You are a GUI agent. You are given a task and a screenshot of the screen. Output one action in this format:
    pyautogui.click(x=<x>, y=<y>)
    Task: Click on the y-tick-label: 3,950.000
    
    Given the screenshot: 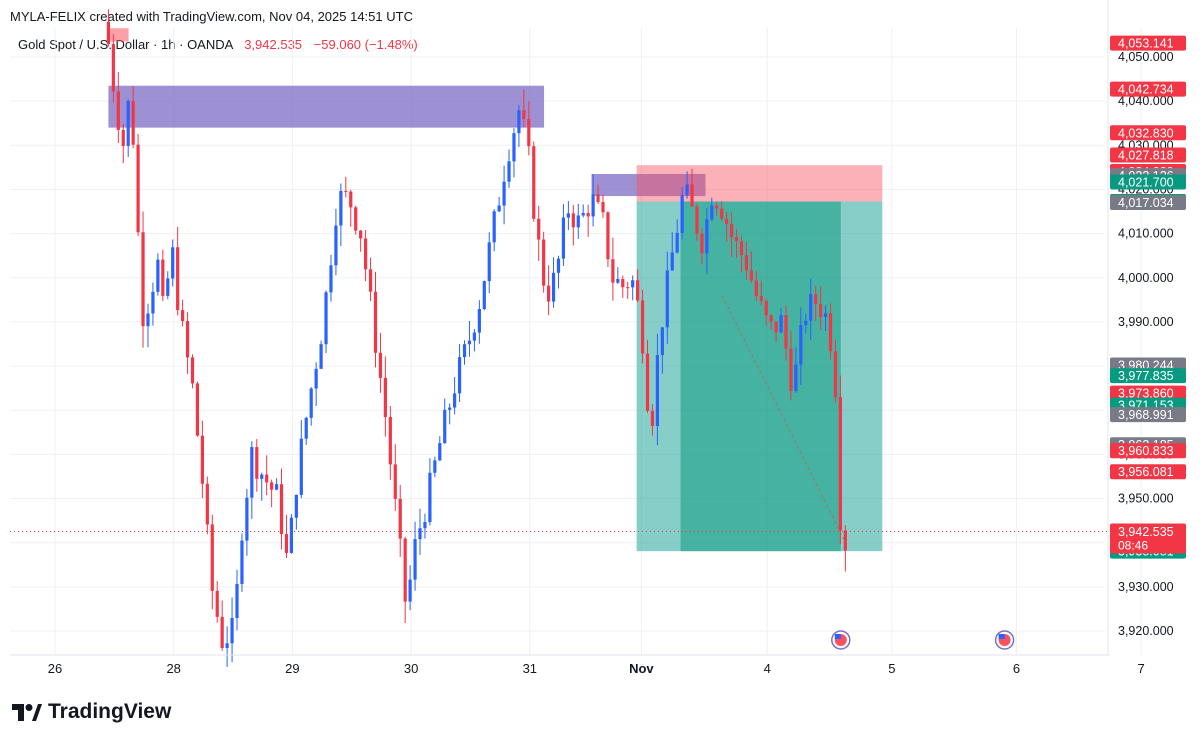 What is the action you would take?
    pyautogui.click(x=1146, y=499)
    